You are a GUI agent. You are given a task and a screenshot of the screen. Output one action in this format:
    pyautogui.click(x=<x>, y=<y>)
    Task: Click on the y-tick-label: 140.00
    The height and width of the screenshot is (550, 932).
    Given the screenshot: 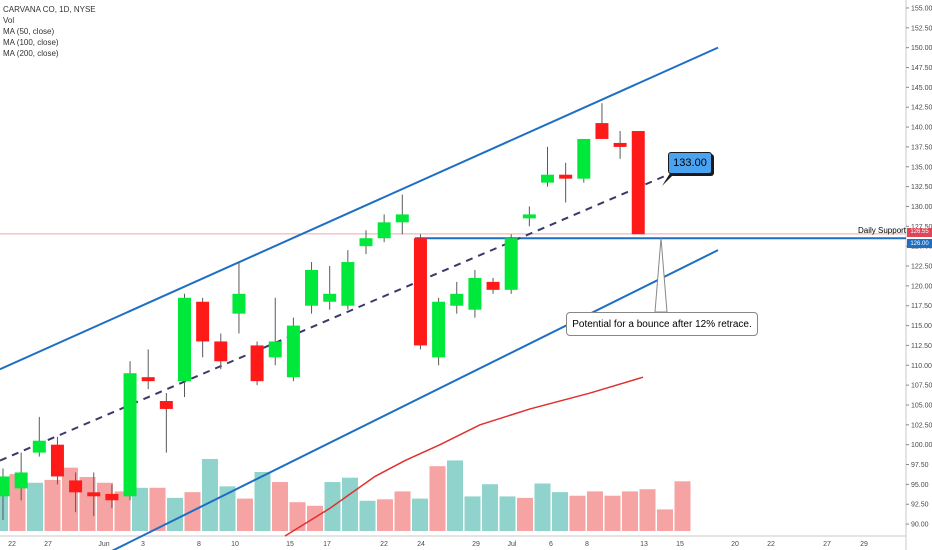 What is the action you would take?
    pyautogui.click(x=921, y=128)
    